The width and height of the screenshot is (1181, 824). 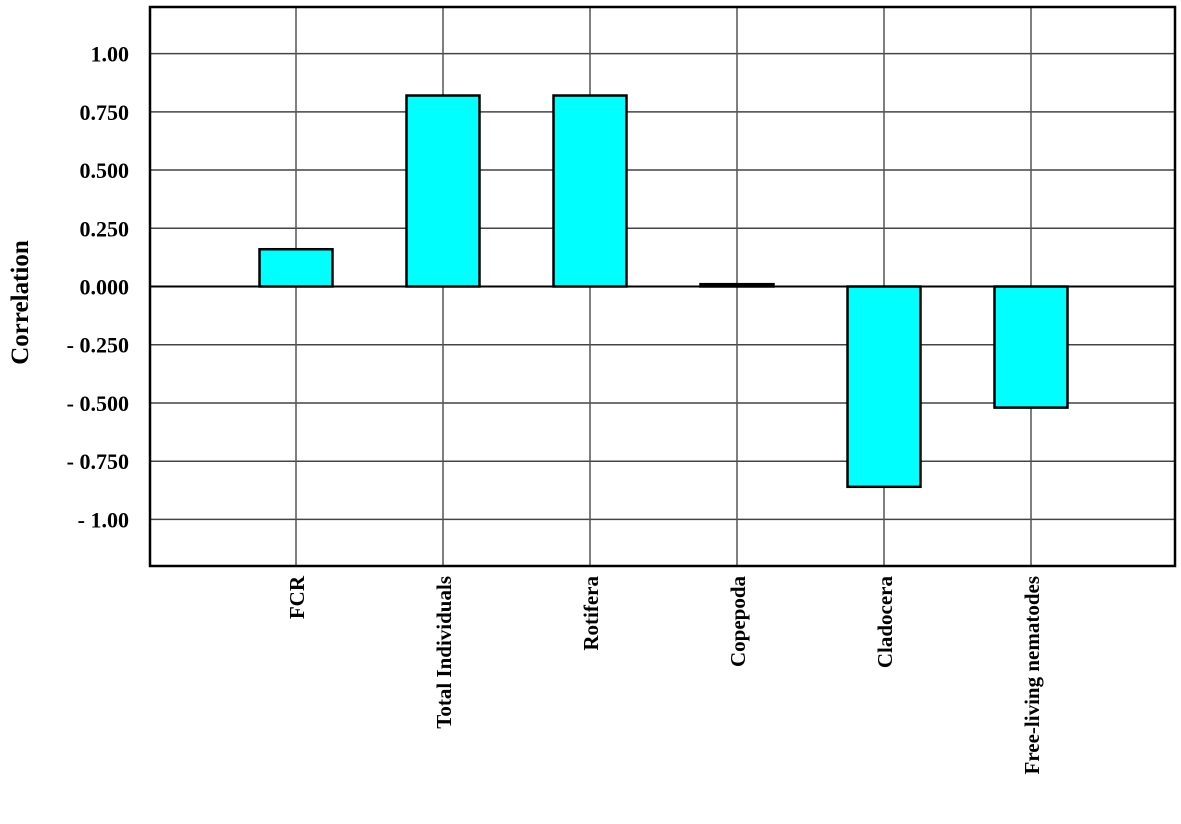 What do you see at coordinates (105, 228) in the screenshot?
I see `y-tick-label: 0.250` at bounding box center [105, 228].